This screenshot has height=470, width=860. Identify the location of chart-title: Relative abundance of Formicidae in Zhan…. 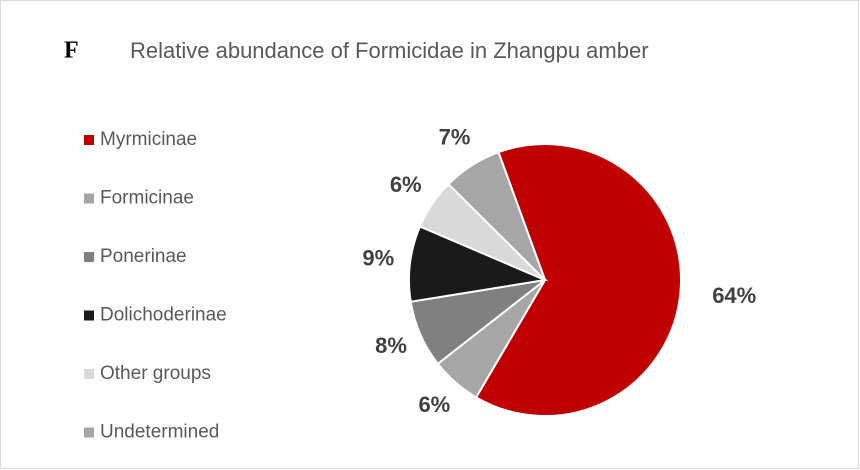
(389, 50).